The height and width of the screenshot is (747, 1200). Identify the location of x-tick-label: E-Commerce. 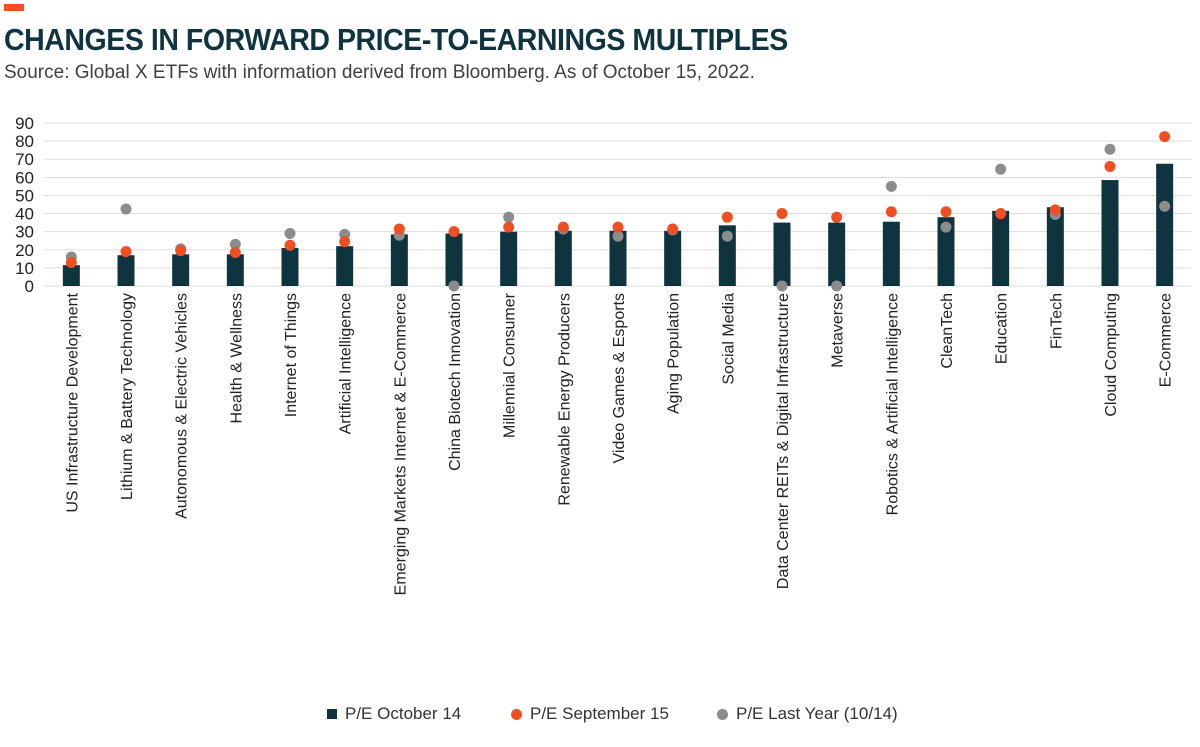
(1166, 340).